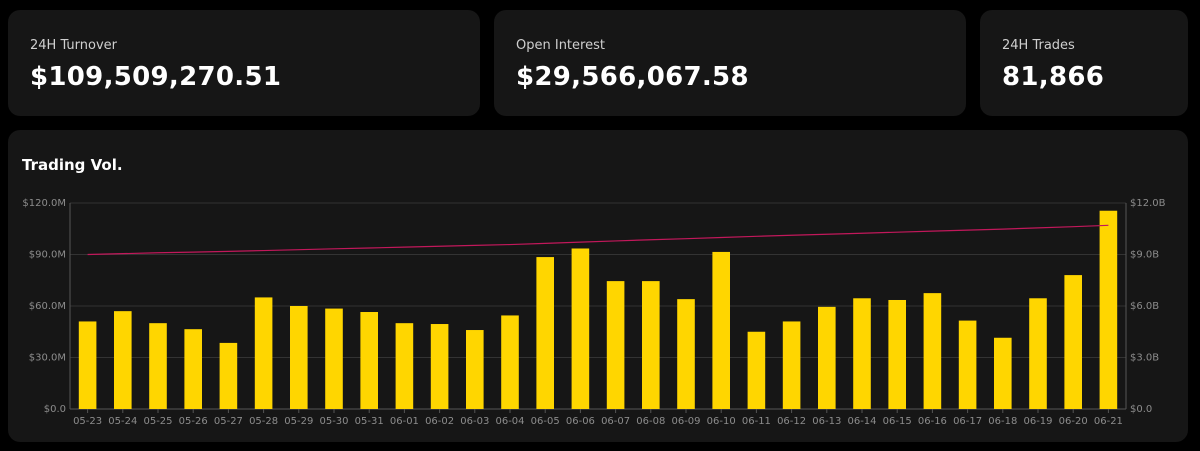 Image resolution: width=1200 pixels, height=451 pixels. I want to click on open-interest-value: $29,566,067.58, so click(632, 77).